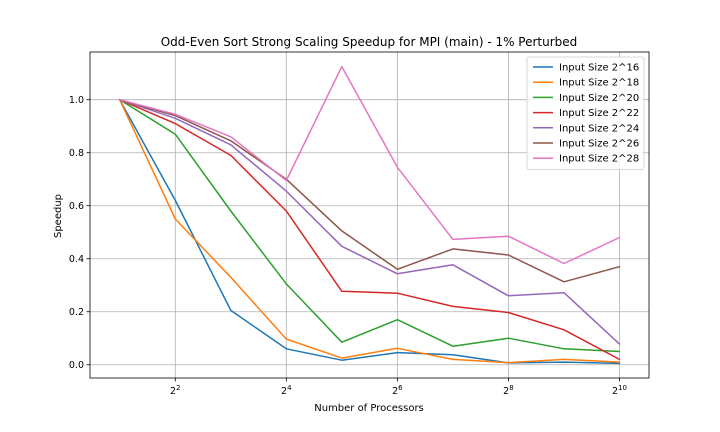 The height and width of the screenshot is (432, 720). I want to click on y-axis-ticks: 0.0 0.2 0.4 0.6 0.8 1.0, so click(79, 233).